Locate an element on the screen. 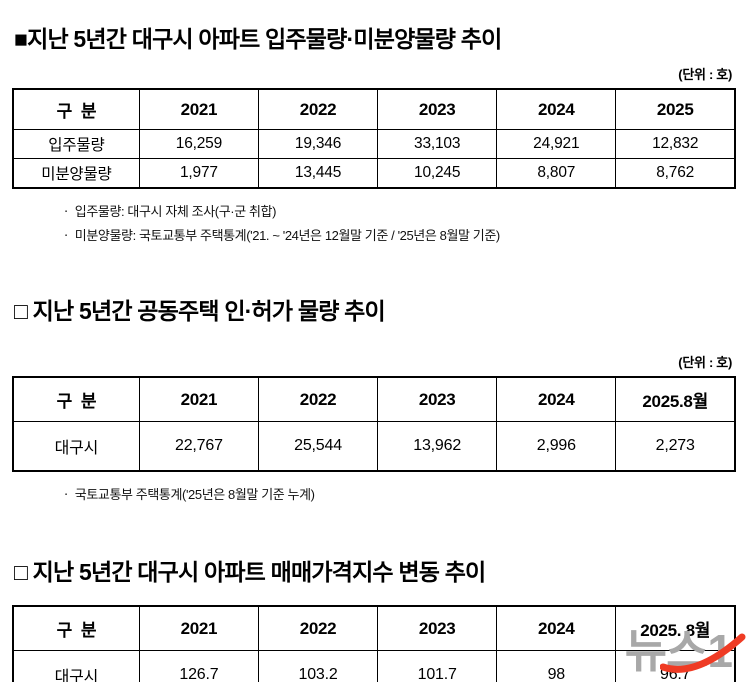 This screenshot has width=748, height=682. cell-value: 10,245 is located at coordinates (437, 173).